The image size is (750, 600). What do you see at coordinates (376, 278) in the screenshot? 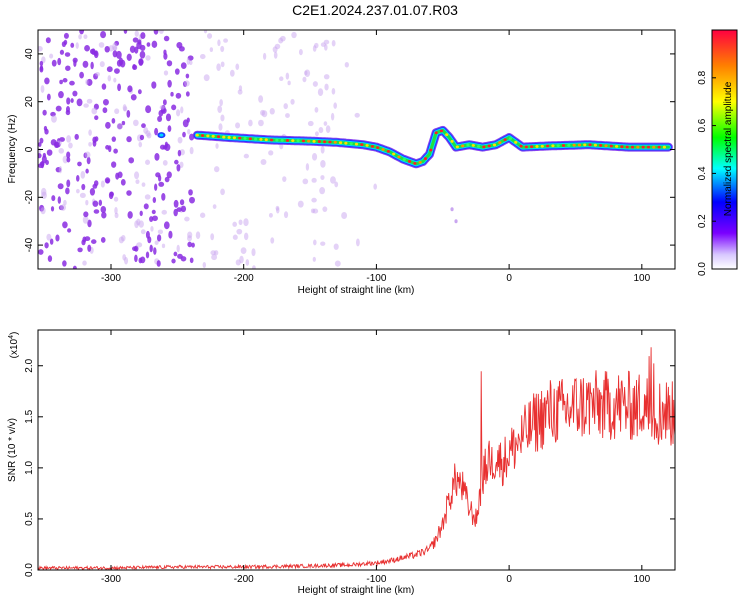
I see `x-tick-label: -100` at bounding box center [376, 278].